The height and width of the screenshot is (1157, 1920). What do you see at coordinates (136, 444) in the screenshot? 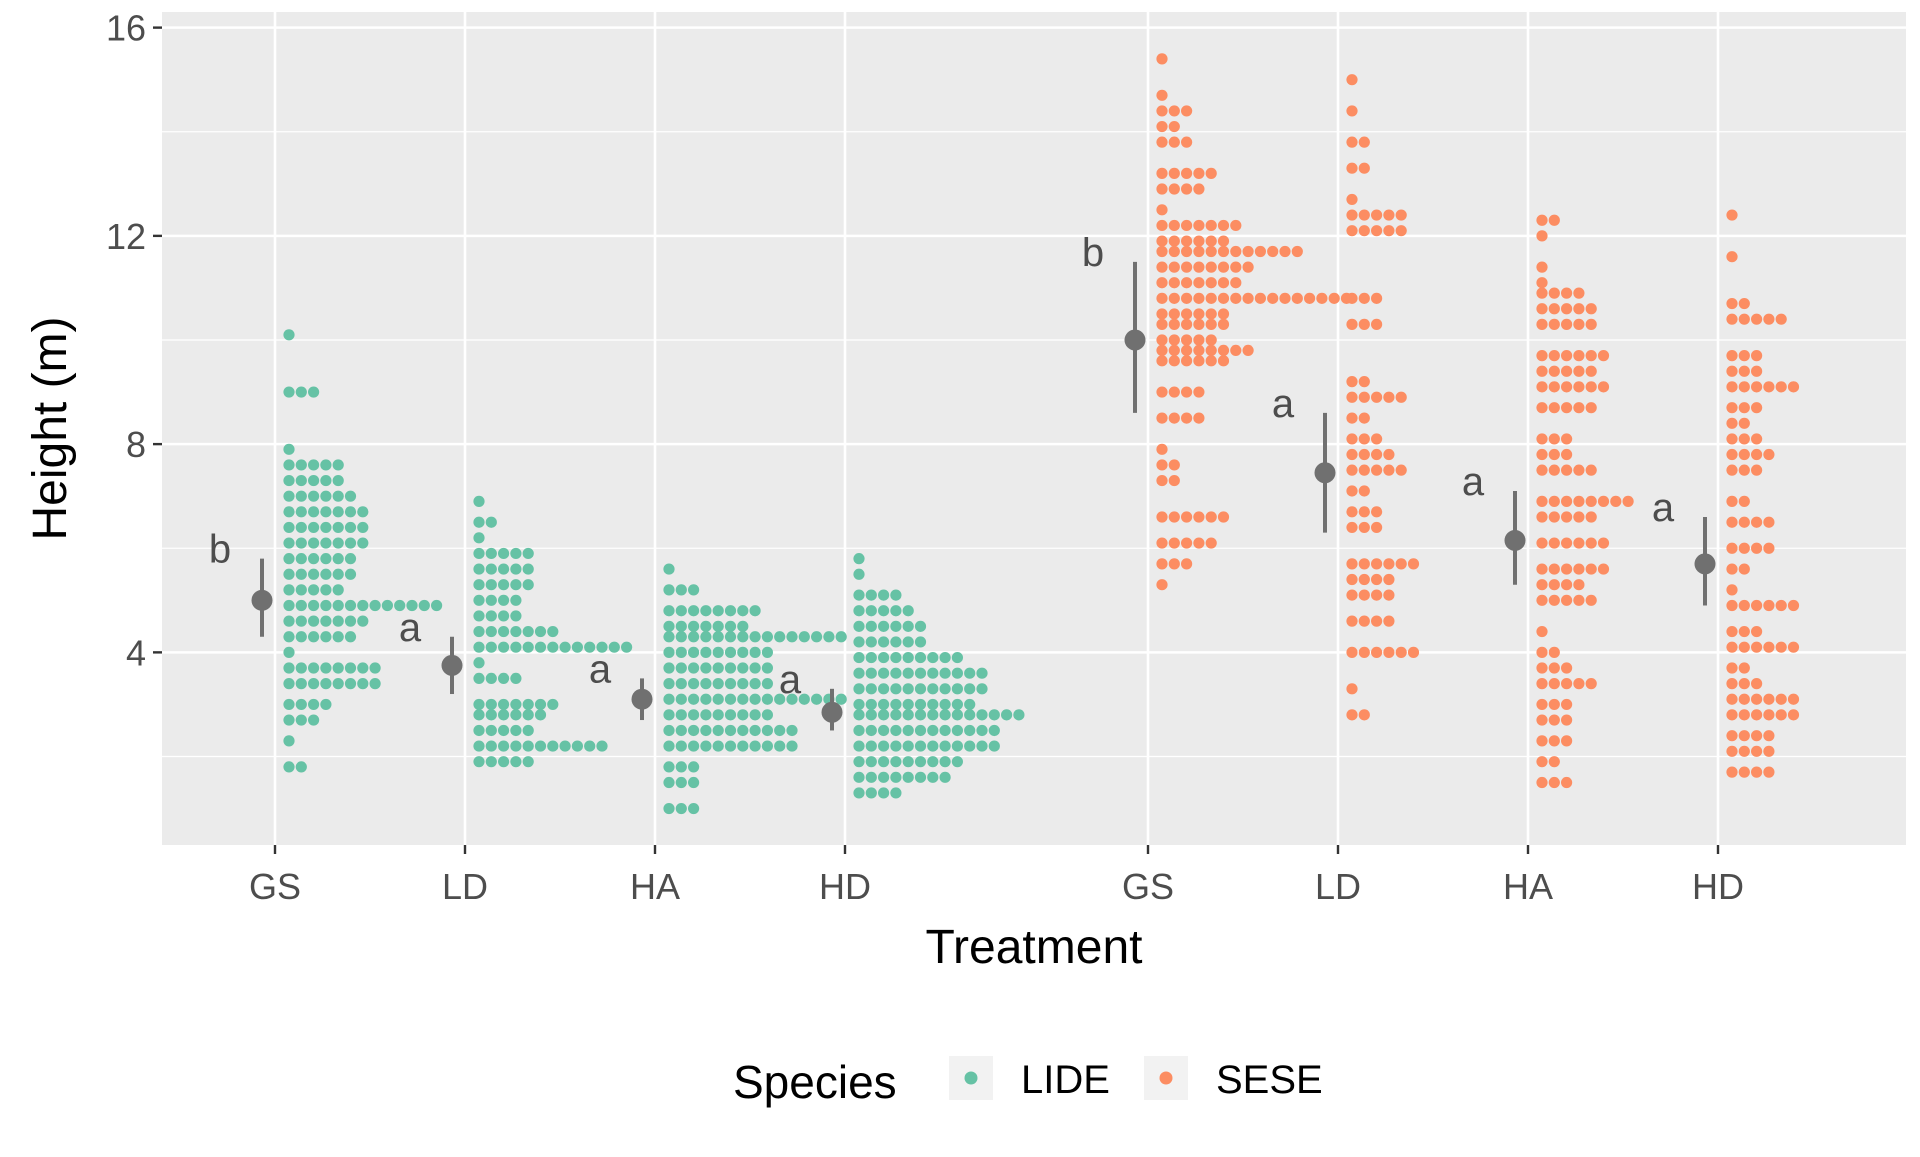
I see `y-tick-label: 8` at bounding box center [136, 444].